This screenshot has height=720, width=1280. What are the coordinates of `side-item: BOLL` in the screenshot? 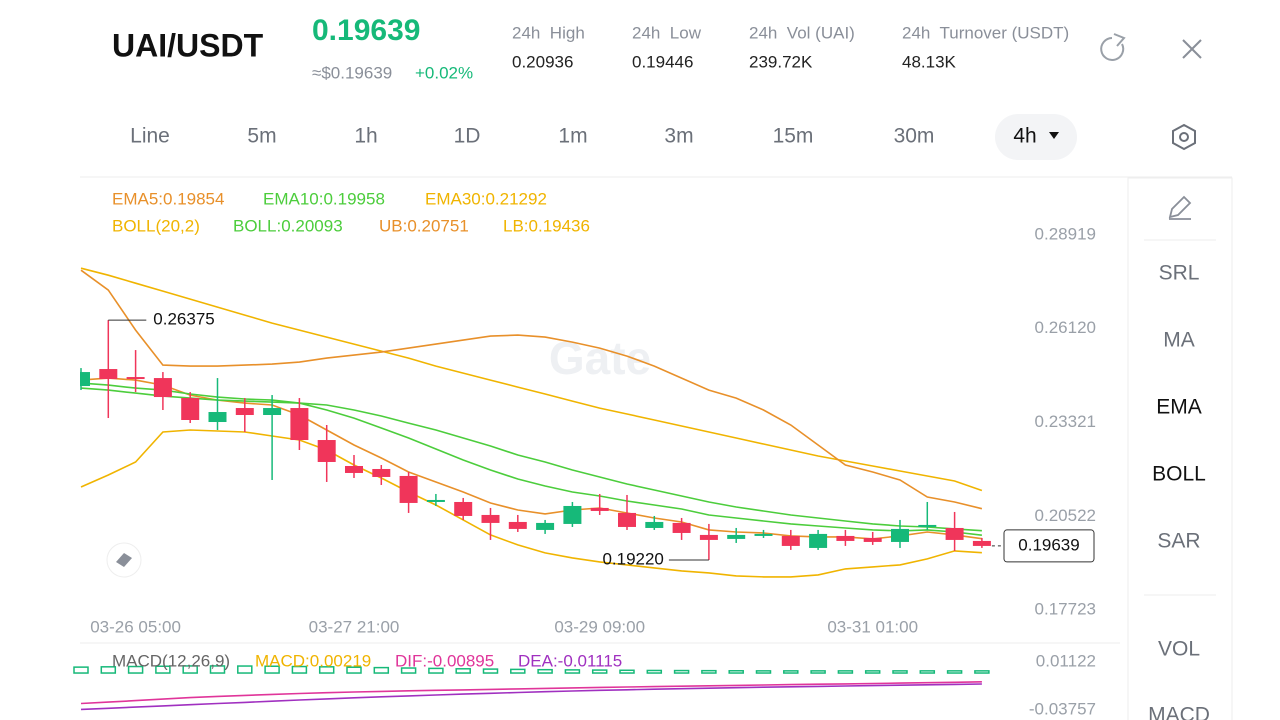 It's located at (1179, 474).